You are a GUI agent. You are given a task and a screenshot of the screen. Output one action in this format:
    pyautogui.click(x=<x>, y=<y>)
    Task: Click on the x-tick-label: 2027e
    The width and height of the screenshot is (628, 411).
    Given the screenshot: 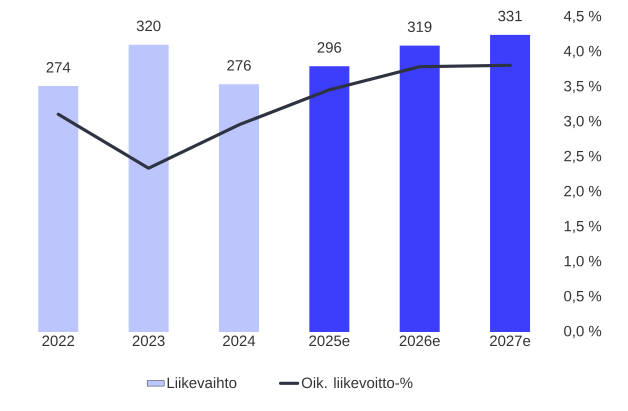 What is the action you would take?
    pyautogui.click(x=510, y=341)
    